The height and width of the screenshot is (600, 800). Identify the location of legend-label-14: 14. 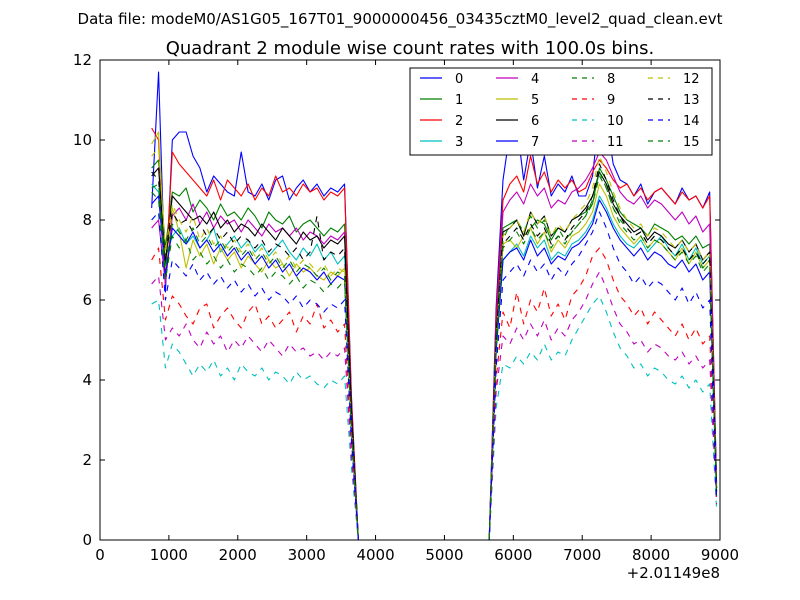
(691, 121).